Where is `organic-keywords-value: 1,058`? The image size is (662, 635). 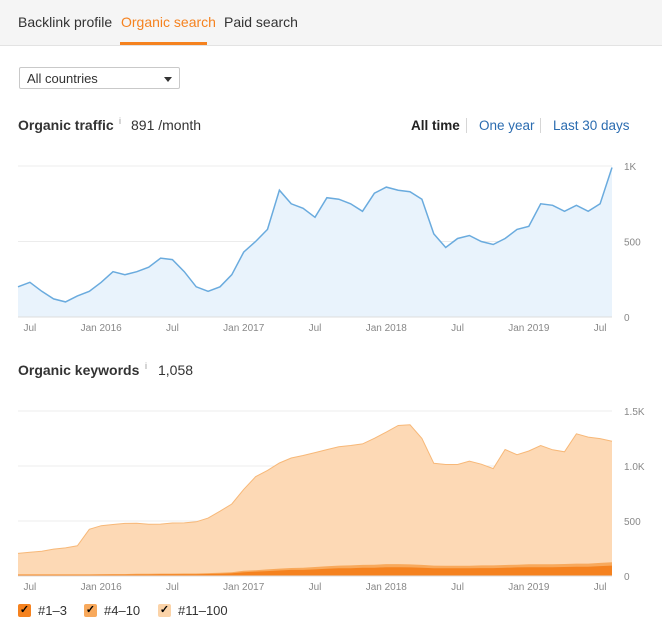 organic-keywords-value: 1,058 is located at coordinates (176, 370).